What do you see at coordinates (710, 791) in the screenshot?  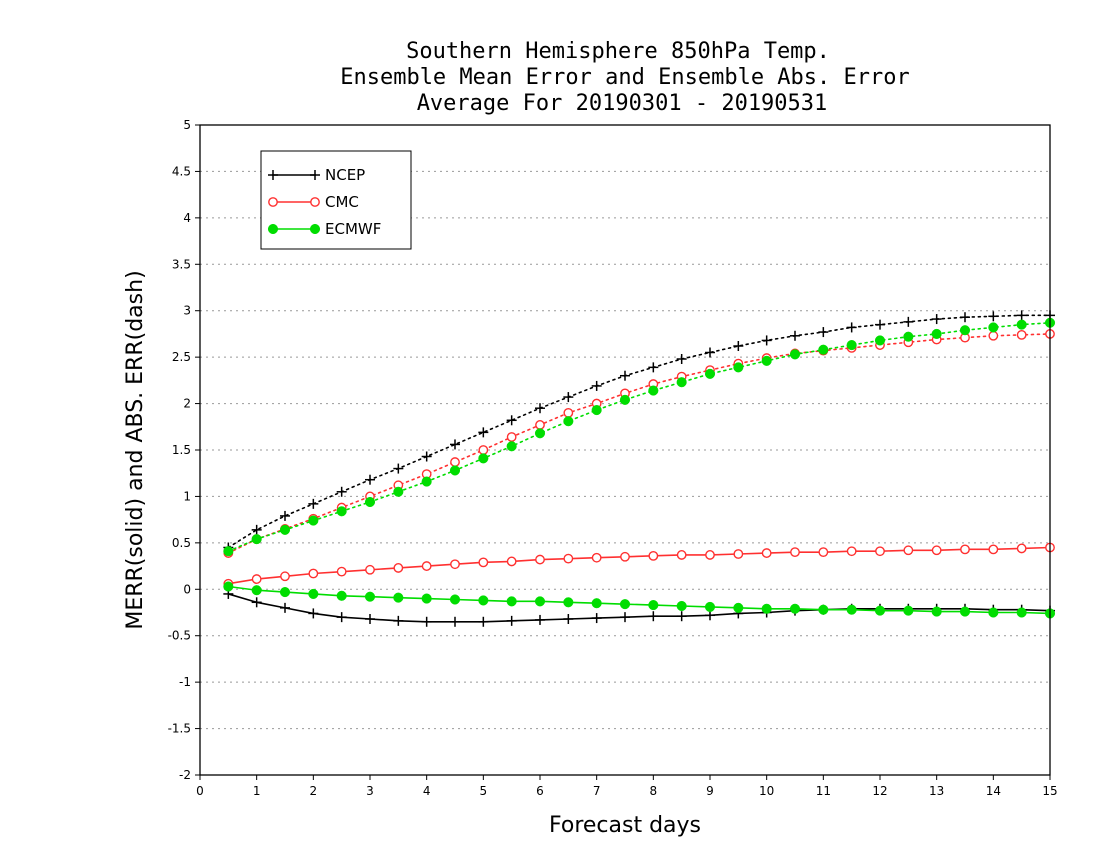 I see `x-tick-label: 9` at bounding box center [710, 791].